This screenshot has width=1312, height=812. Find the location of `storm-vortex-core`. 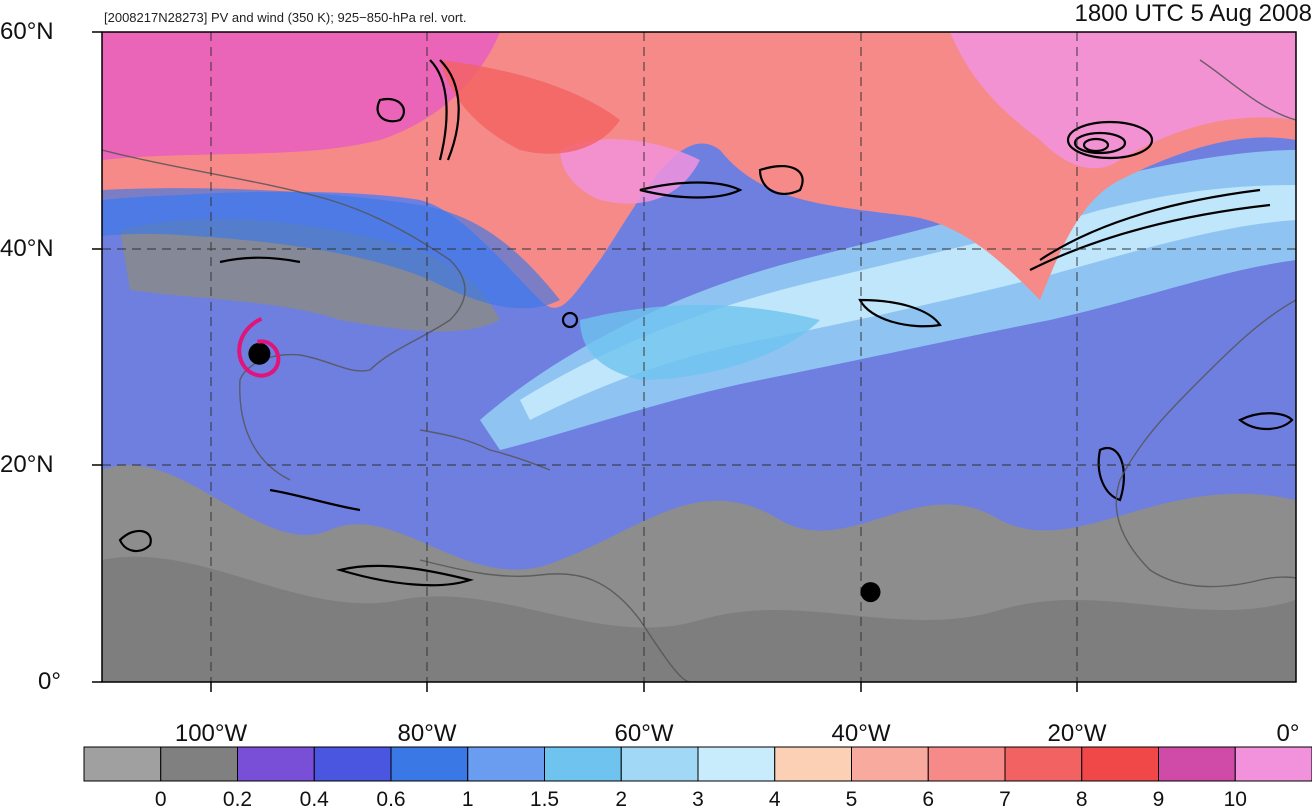

storm-vortex-core is located at coordinates (259, 353).